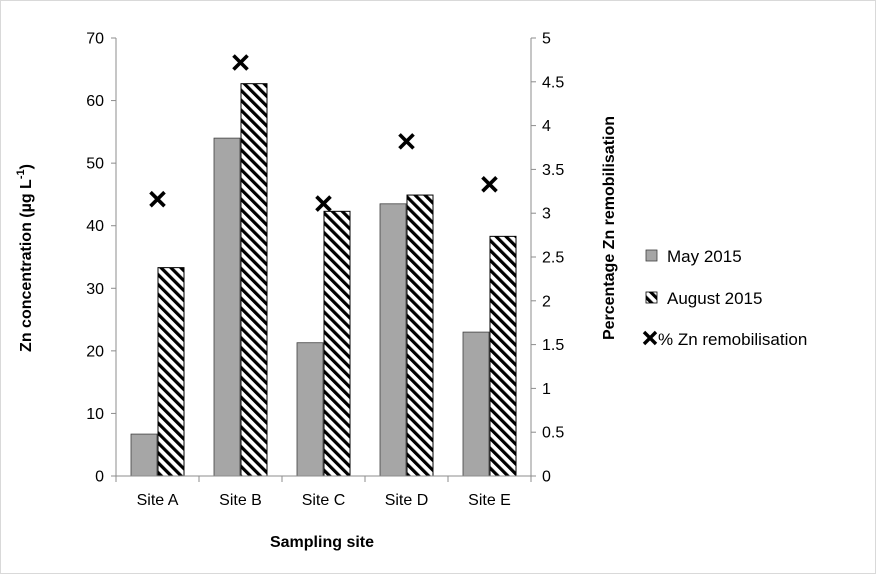 This screenshot has width=876, height=579. I want to click on x-tick-label: Site E, so click(489, 500).